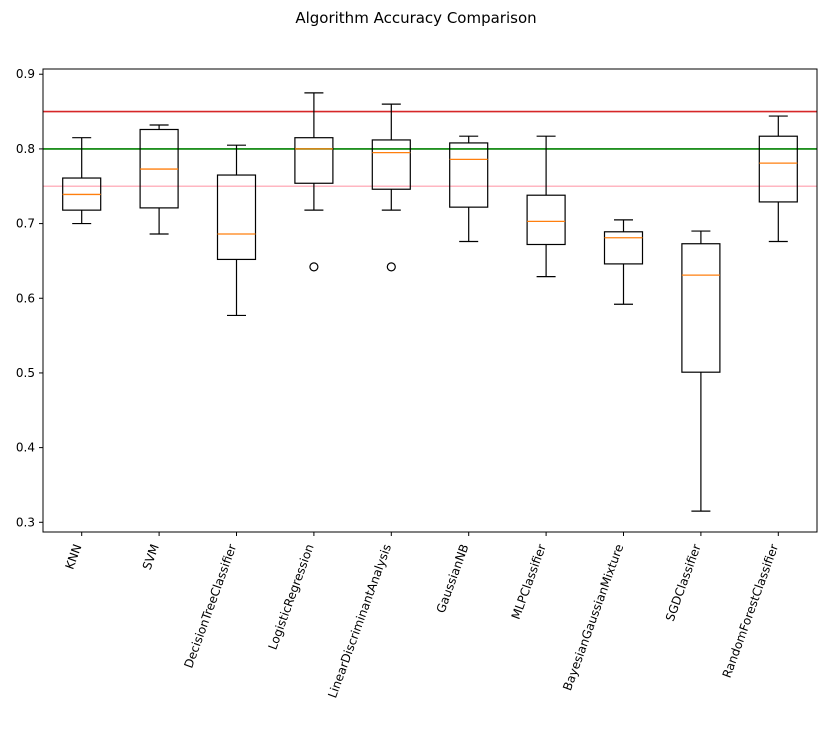 The width and height of the screenshot is (826, 733). I want to click on x-tick-label-6: MLPClassifier, so click(529, 581).